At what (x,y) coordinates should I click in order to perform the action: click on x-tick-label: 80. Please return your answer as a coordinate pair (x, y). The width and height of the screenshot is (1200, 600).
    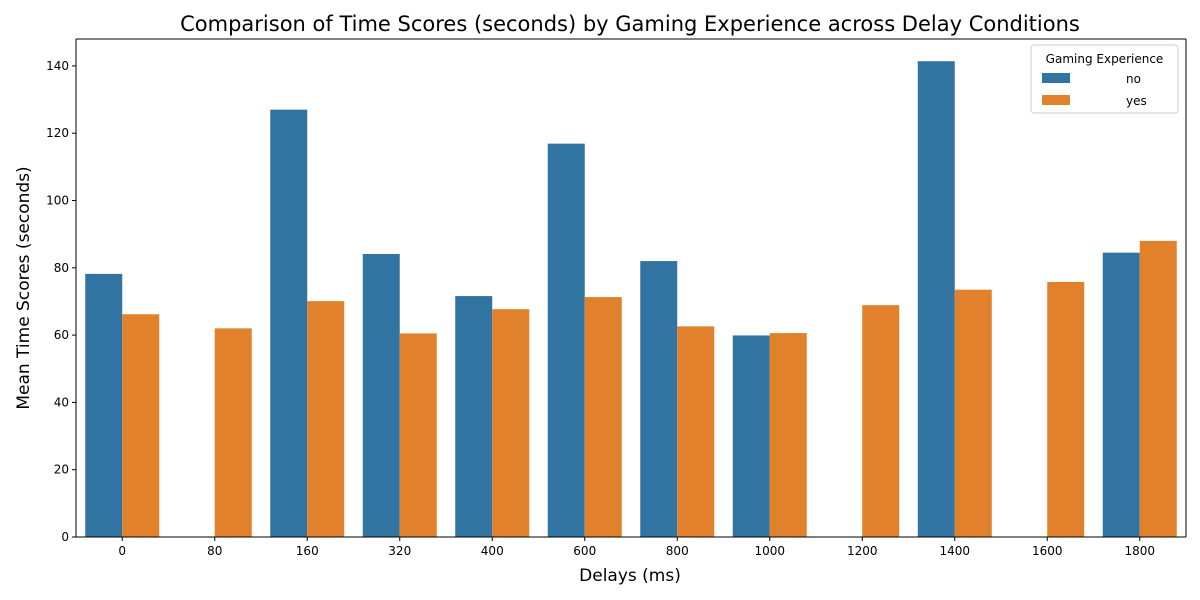
    Looking at the image, I should click on (214, 551).